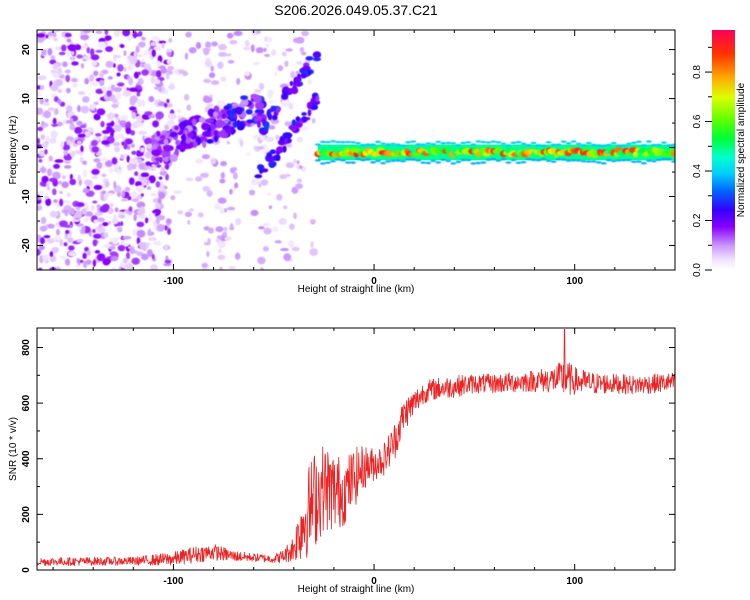 The height and width of the screenshot is (600, 750). Describe the element at coordinates (26, 147) in the screenshot. I see `y-tick-label: 0` at that location.